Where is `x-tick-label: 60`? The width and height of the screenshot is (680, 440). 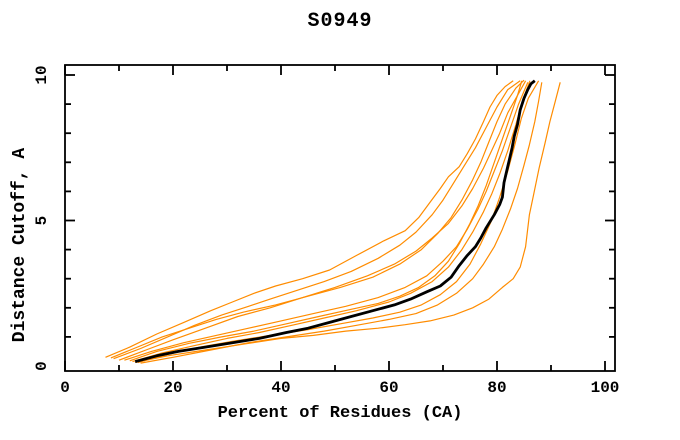
x-tick-label: 60 is located at coordinates (388, 388).